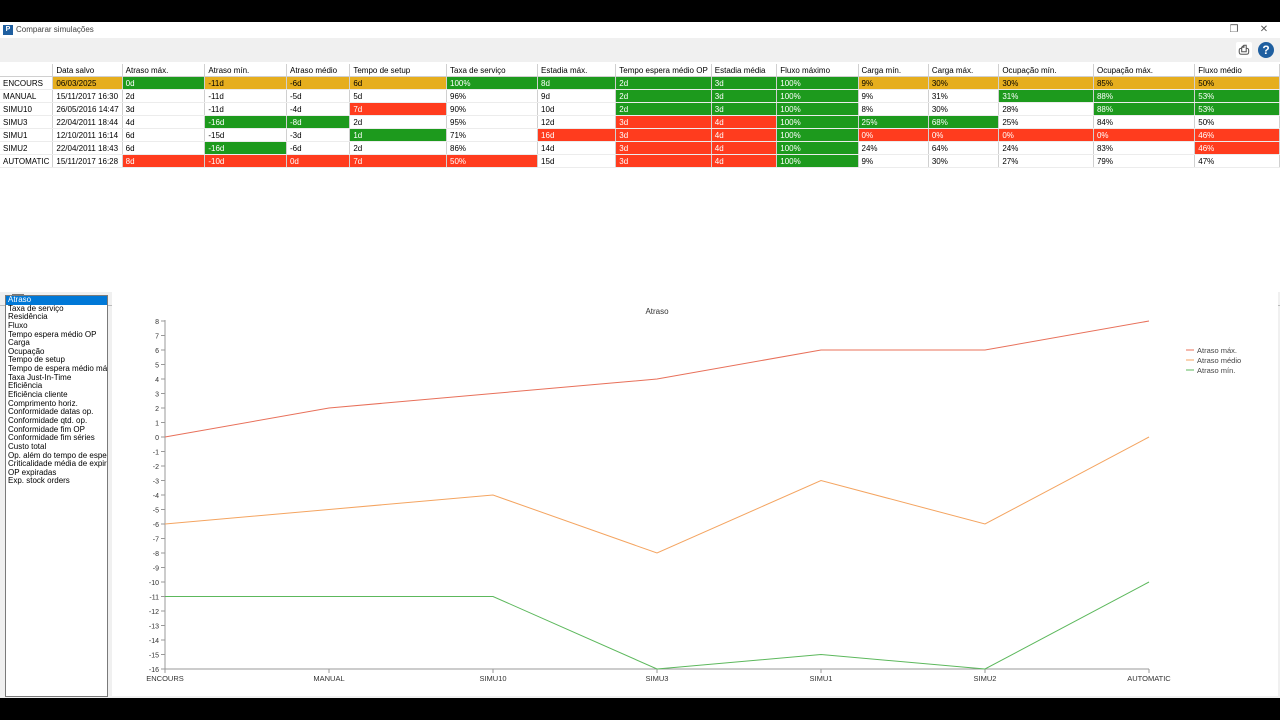 The width and height of the screenshot is (1280, 720). Describe the element at coordinates (164, 70) in the screenshot. I see `column-header: Atraso máx.` at that location.